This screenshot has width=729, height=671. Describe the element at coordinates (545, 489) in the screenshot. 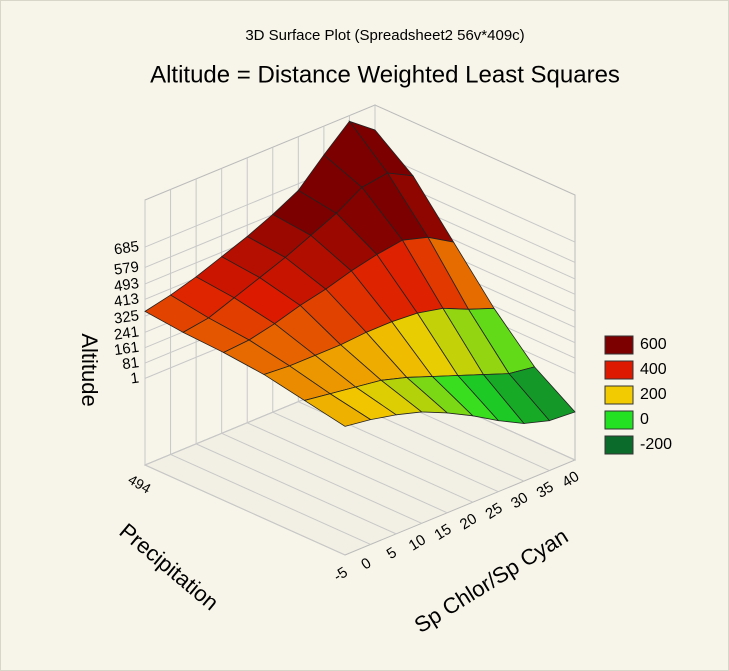

I see `x-tick-label: 35` at that location.